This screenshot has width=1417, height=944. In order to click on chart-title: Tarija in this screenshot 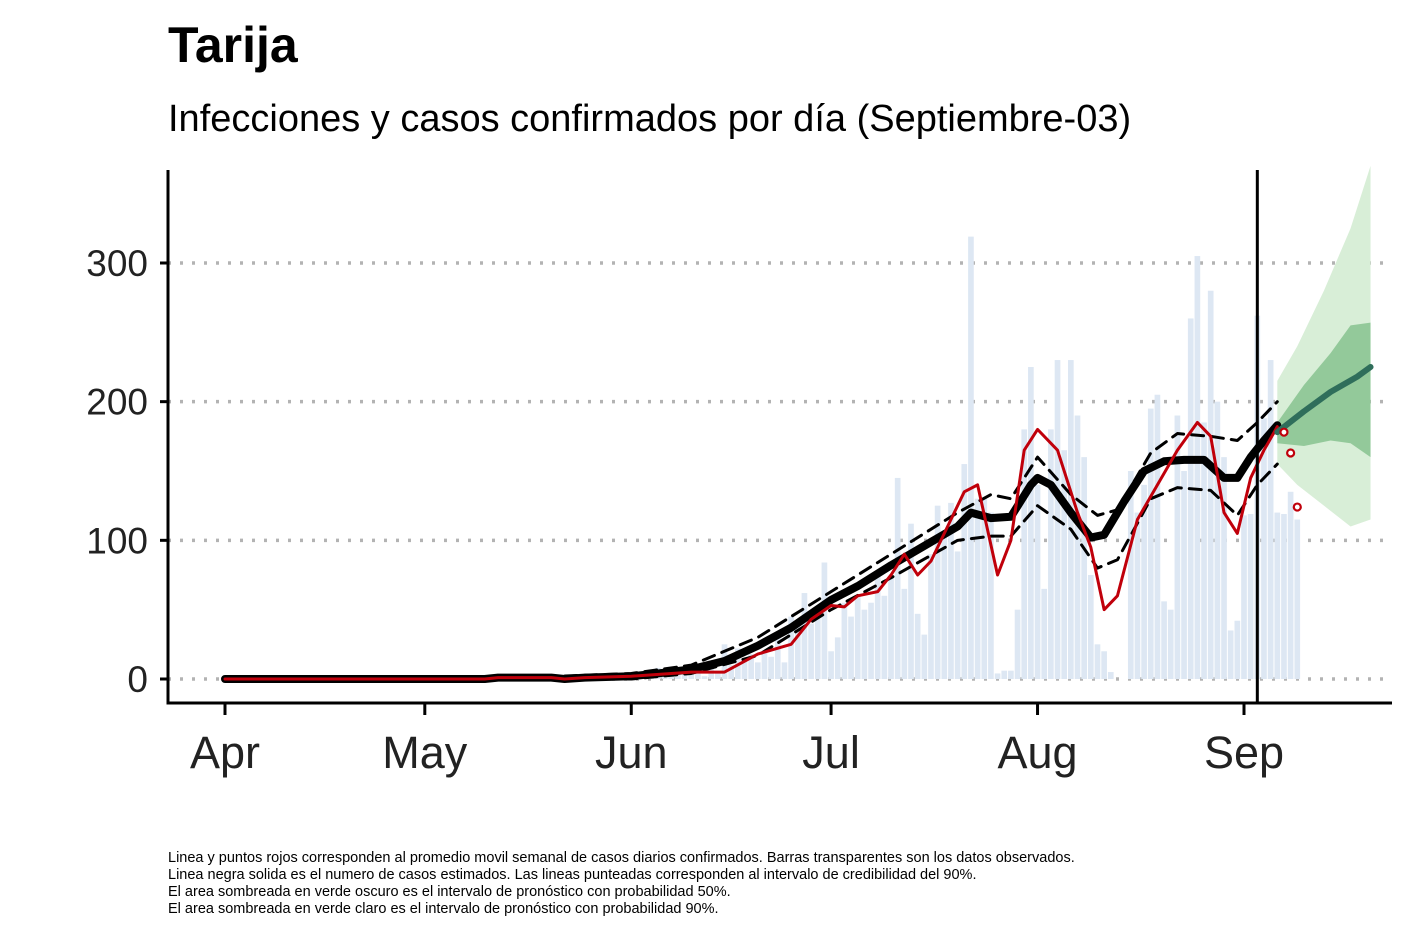, I will do `click(233, 45)`.